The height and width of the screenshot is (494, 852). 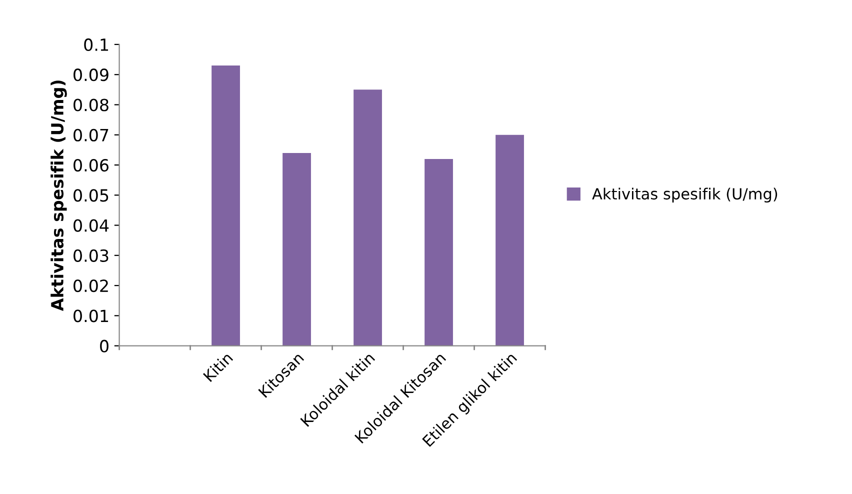 What do you see at coordinates (104, 346) in the screenshot?
I see `y-tick-label: 0` at bounding box center [104, 346].